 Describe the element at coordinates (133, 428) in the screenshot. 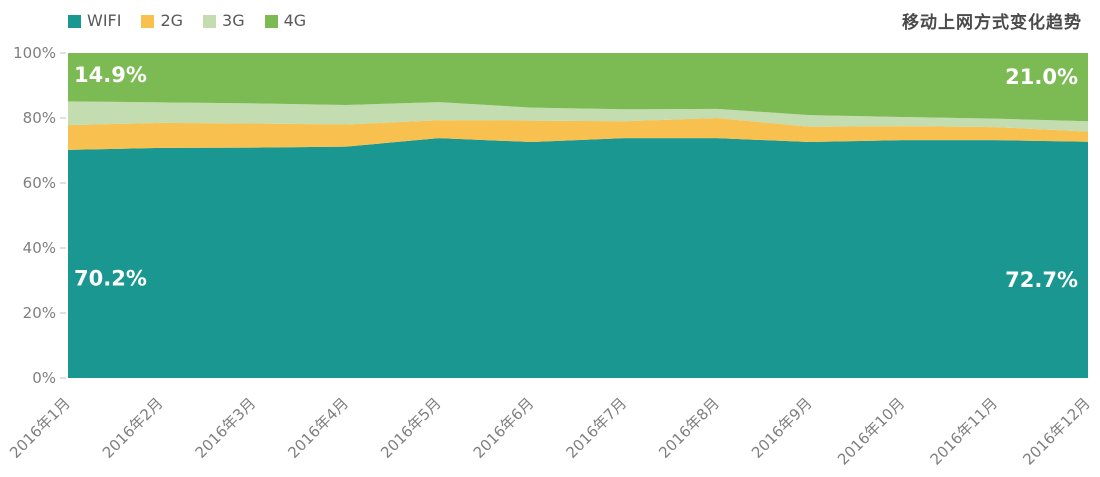

I see `x-axis-label: 2016年2月` at that location.